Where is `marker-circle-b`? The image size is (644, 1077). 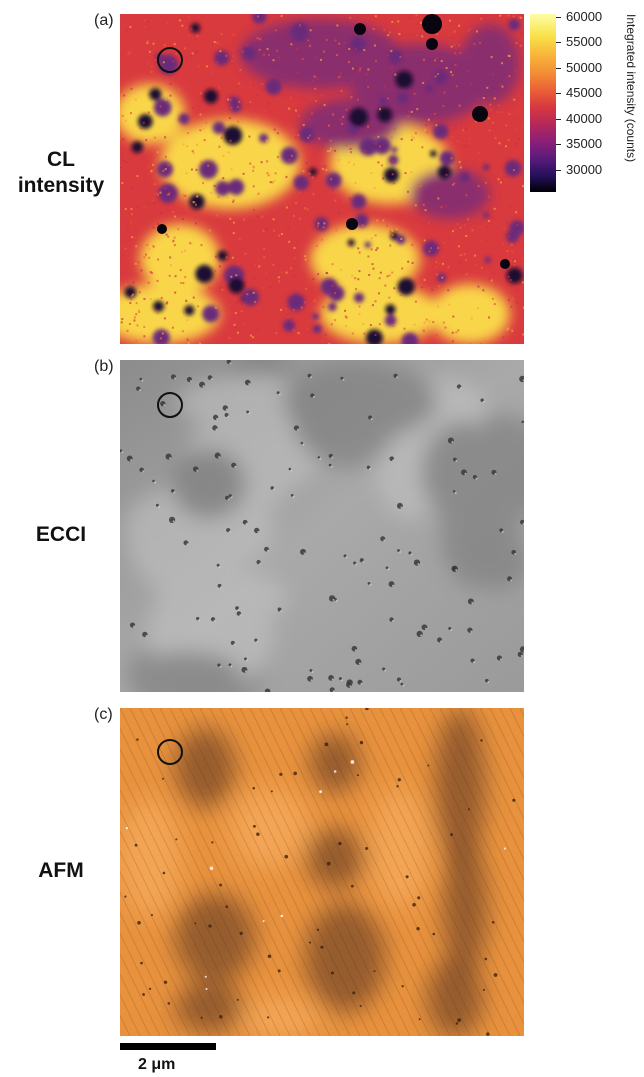 marker-circle-b is located at coordinates (170, 405).